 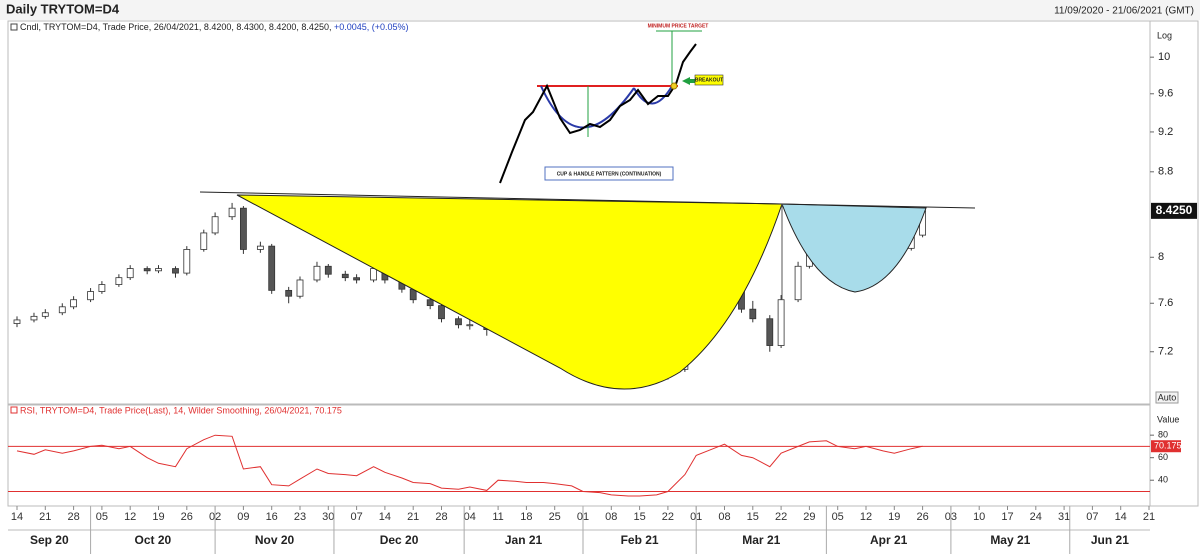 I want to click on rsi-y-tick-label: 40, so click(x=1163, y=480).